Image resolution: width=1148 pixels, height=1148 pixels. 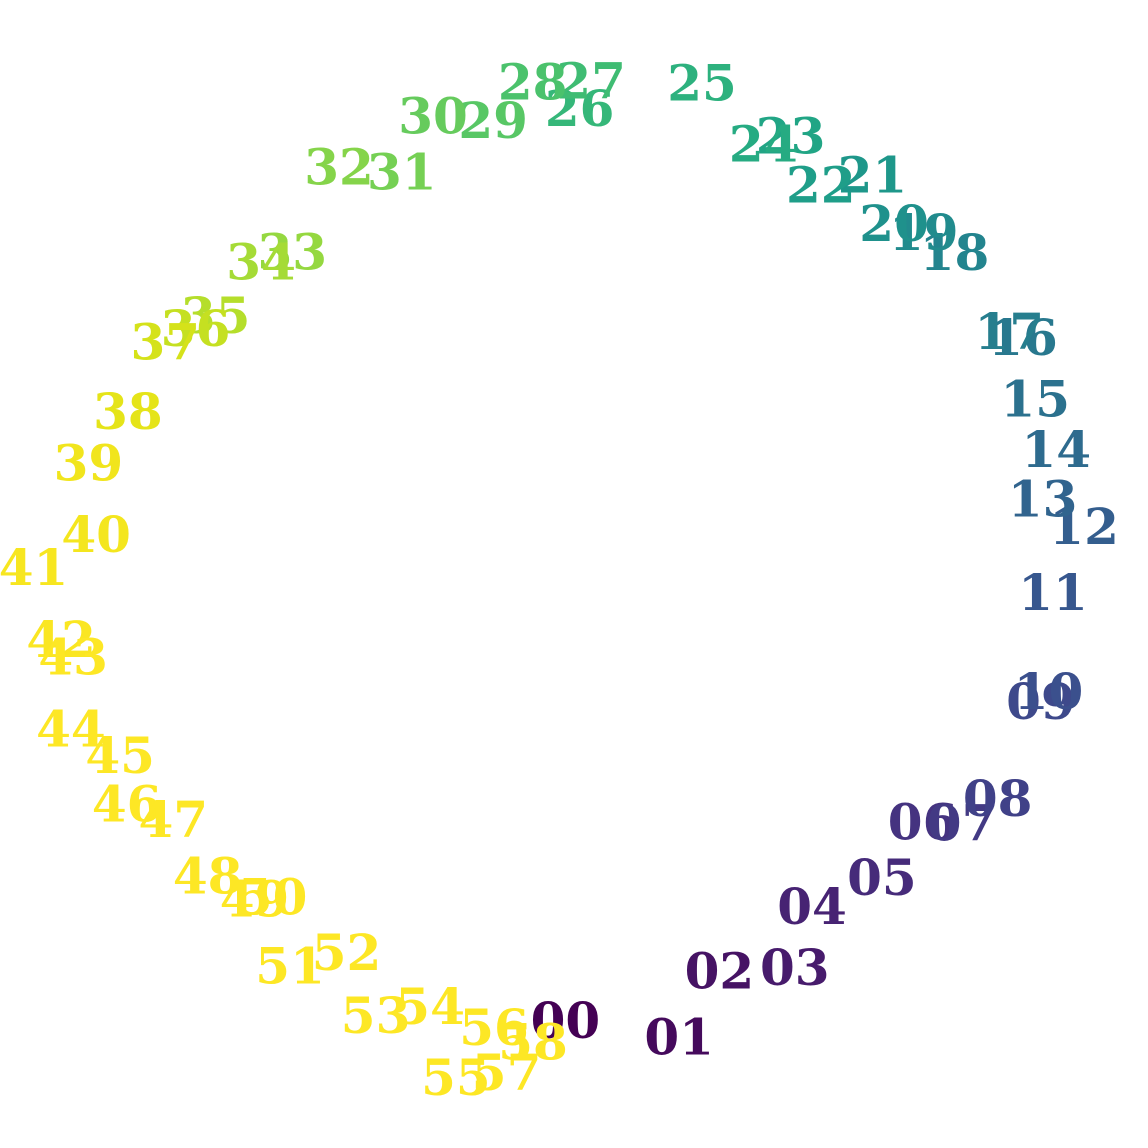 What do you see at coordinates (998, 798) in the screenshot?
I see `point-label-08: 08` at bounding box center [998, 798].